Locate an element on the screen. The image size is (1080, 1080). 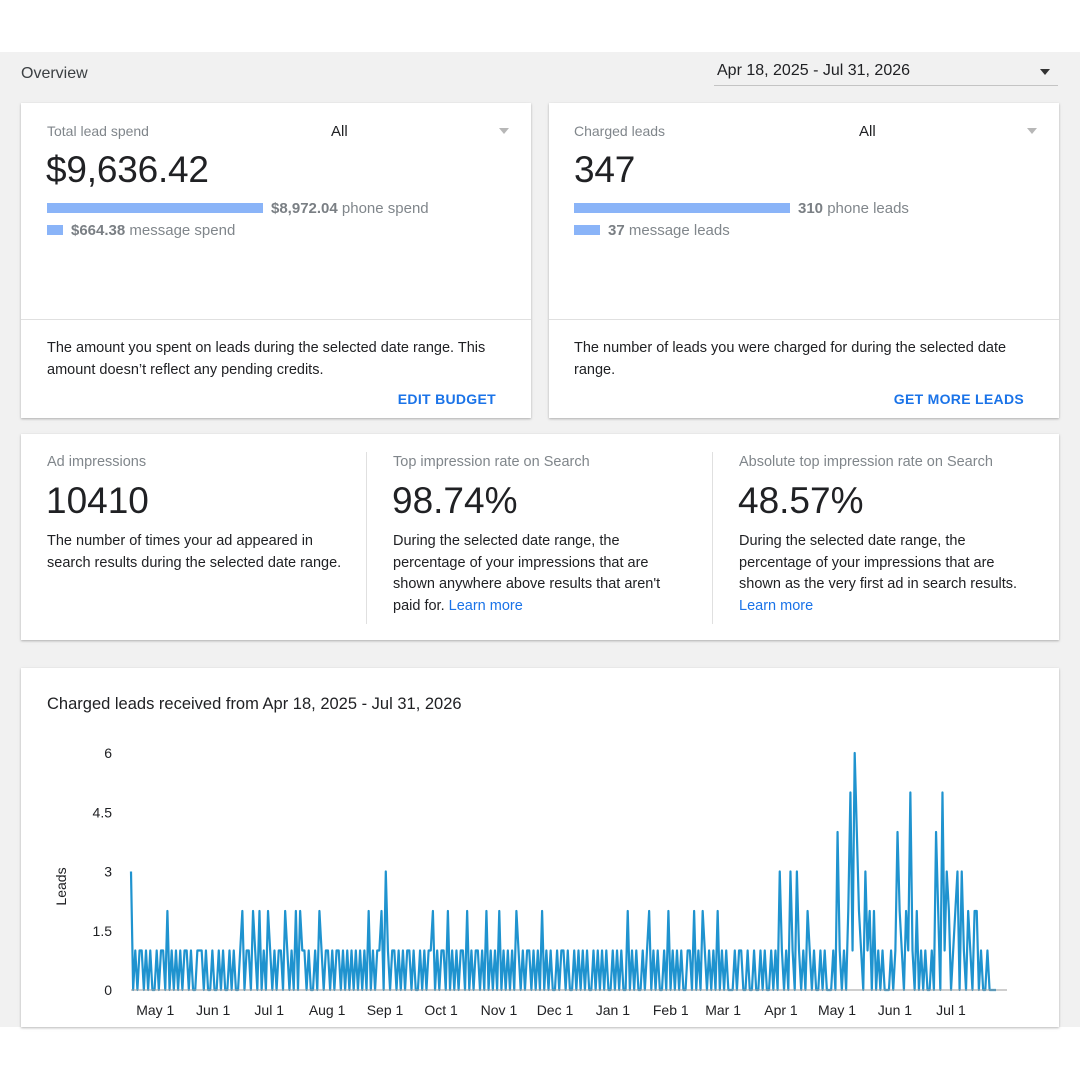
x-tick-label: Dec 1 is located at coordinates (555, 1010).